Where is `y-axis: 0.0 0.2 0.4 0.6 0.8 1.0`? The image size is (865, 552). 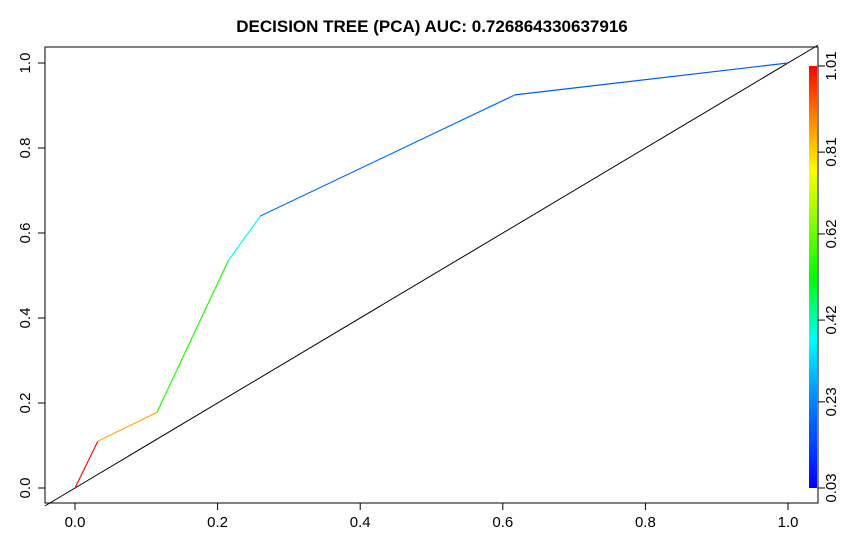
y-axis: 0.0 0.2 0.4 0.6 0.8 1.0 is located at coordinates (31, 276).